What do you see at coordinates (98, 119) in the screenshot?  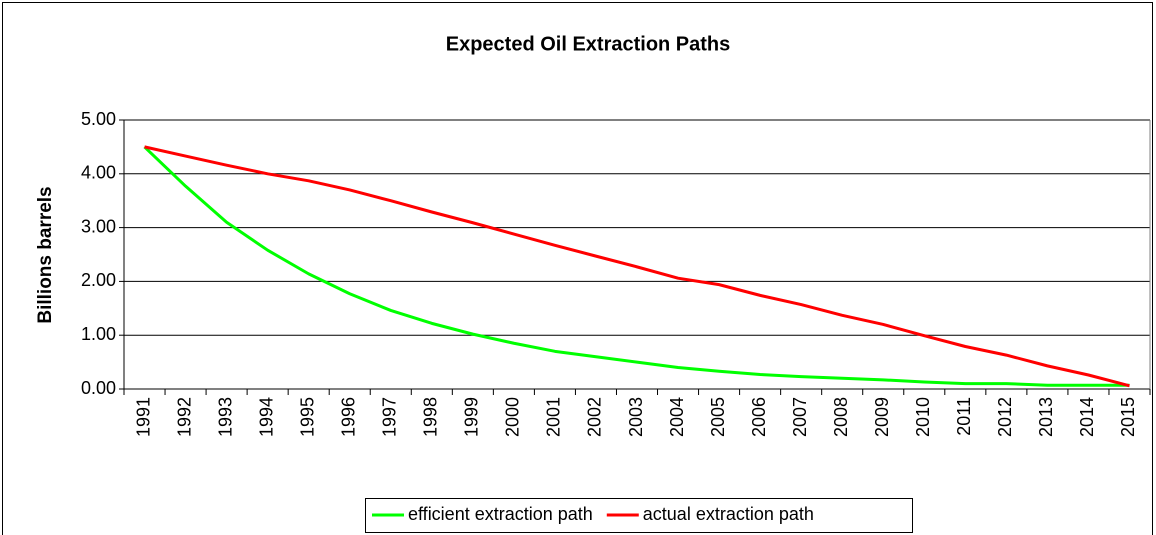 I see `y-tick-label: 5.00` at bounding box center [98, 119].